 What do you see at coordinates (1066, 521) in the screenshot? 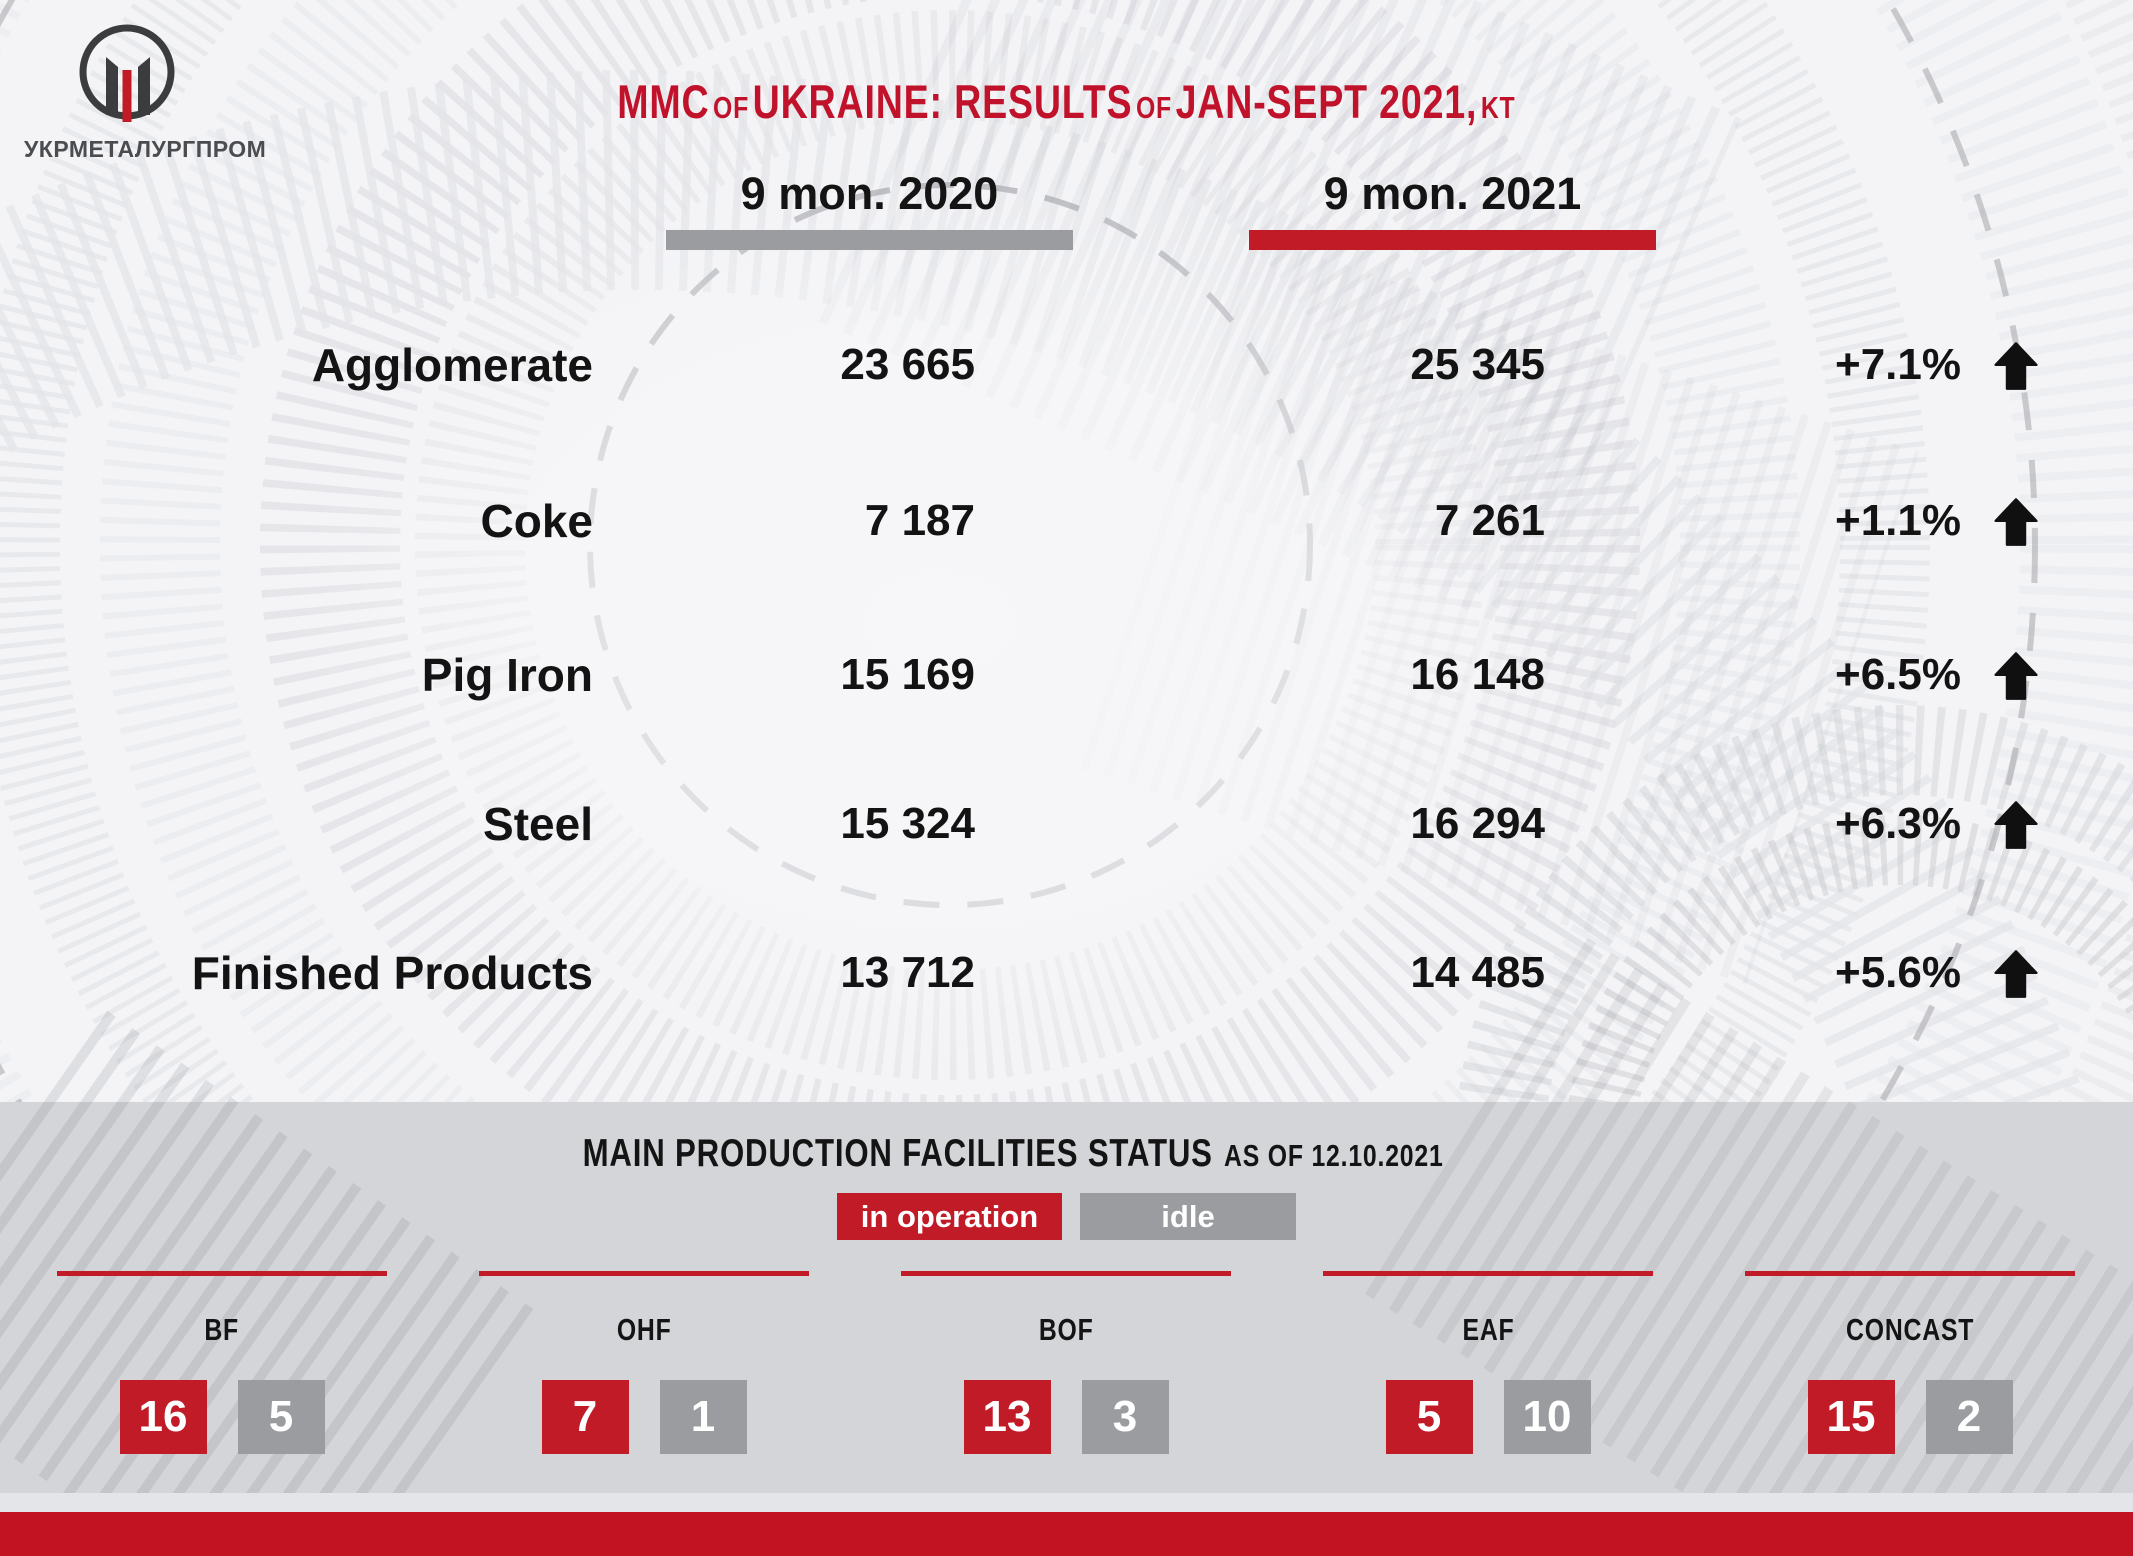
I see `table-row: Coke 7 187 7 261 +1.1%` at bounding box center [1066, 521].